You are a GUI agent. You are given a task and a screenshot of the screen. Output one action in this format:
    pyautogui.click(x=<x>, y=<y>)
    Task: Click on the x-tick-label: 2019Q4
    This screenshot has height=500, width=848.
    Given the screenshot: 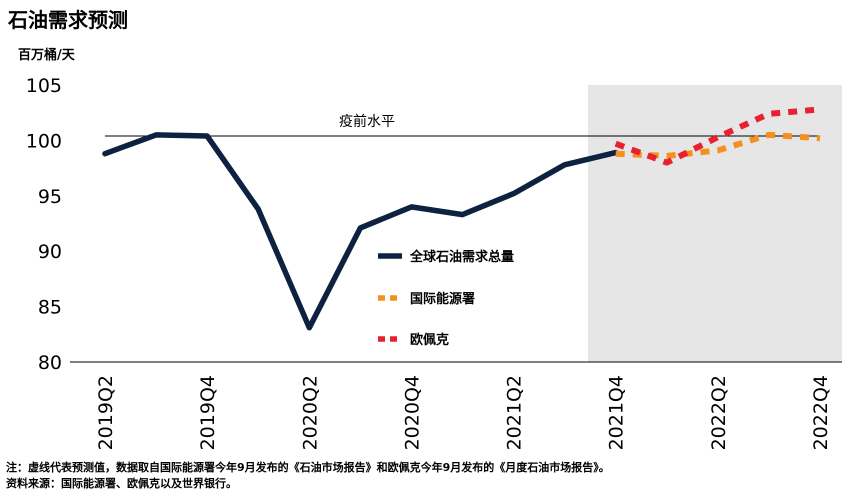 What is the action you would take?
    pyautogui.click(x=208, y=412)
    